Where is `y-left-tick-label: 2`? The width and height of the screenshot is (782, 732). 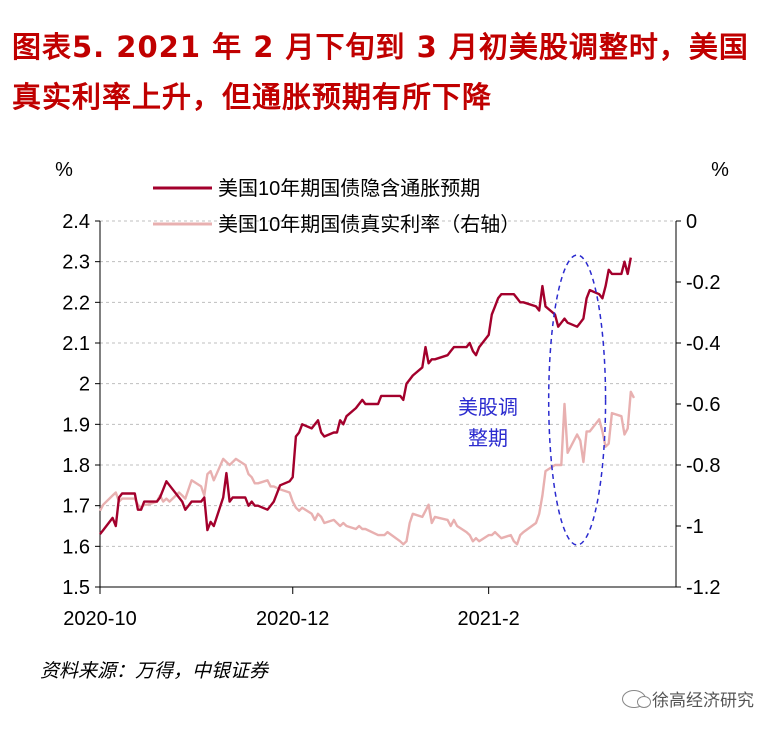 y-left-tick-label: 2 is located at coordinates (84, 385).